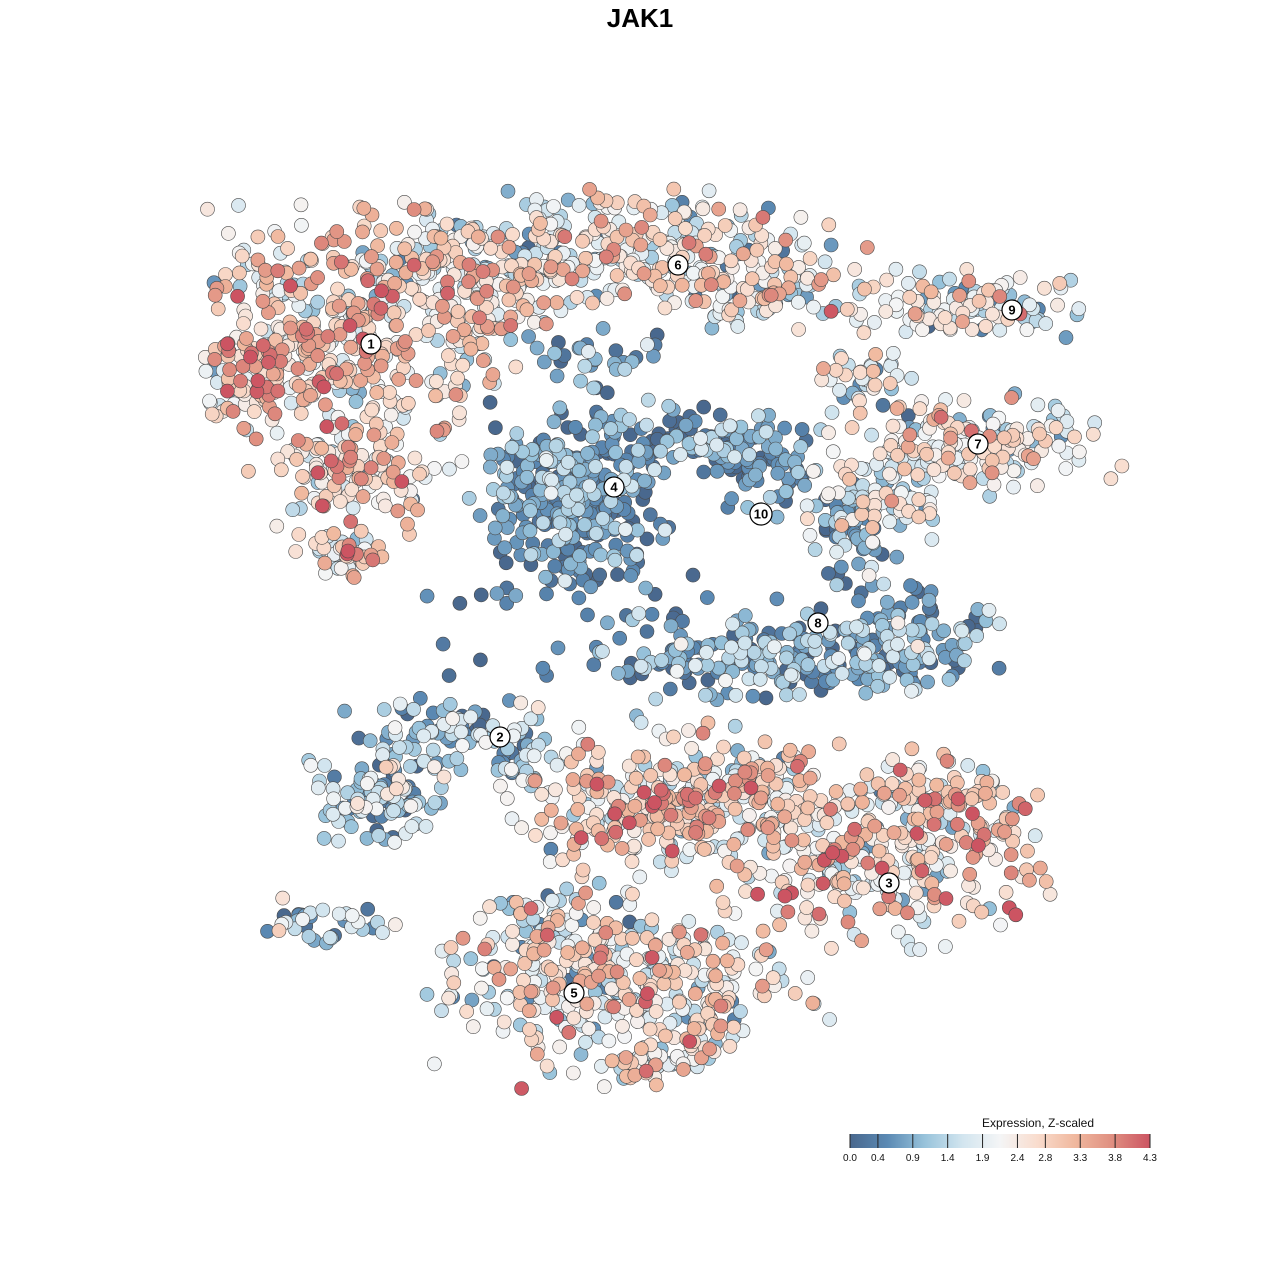 The width and height of the screenshot is (1280, 1280). Describe the element at coordinates (371, 344) in the screenshot. I see `cluster-label-1: 1` at that location.